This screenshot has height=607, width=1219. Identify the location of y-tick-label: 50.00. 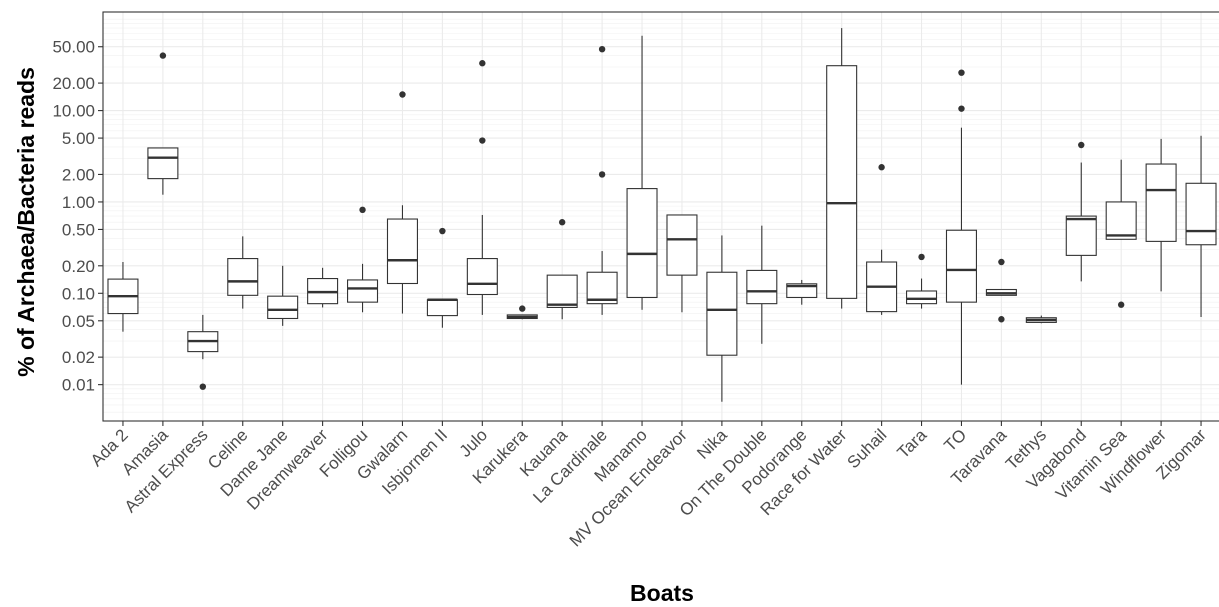
(73, 47).